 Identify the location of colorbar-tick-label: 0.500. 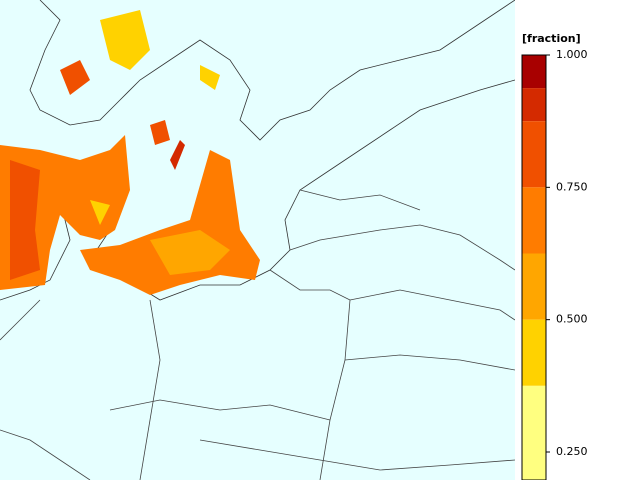
(572, 319).